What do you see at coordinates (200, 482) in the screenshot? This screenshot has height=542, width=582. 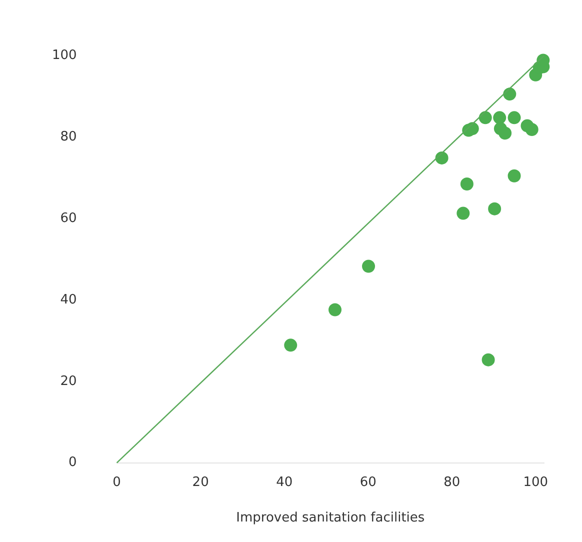 I see `x-tick-label: 20` at bounding box center [200, 482].